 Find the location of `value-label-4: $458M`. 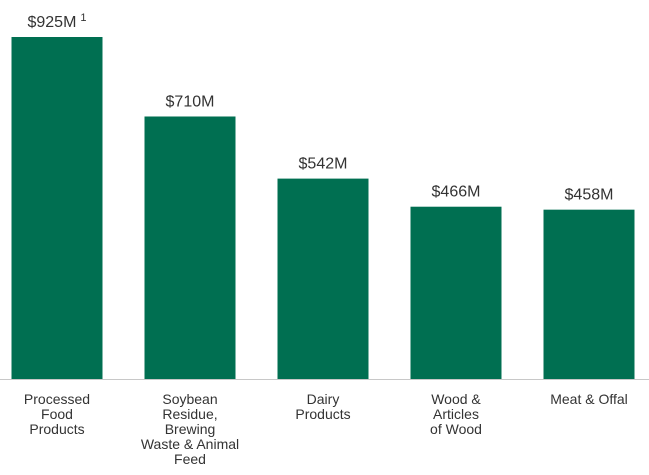

value-label-4: $458M is located at coordinates (589, 195).